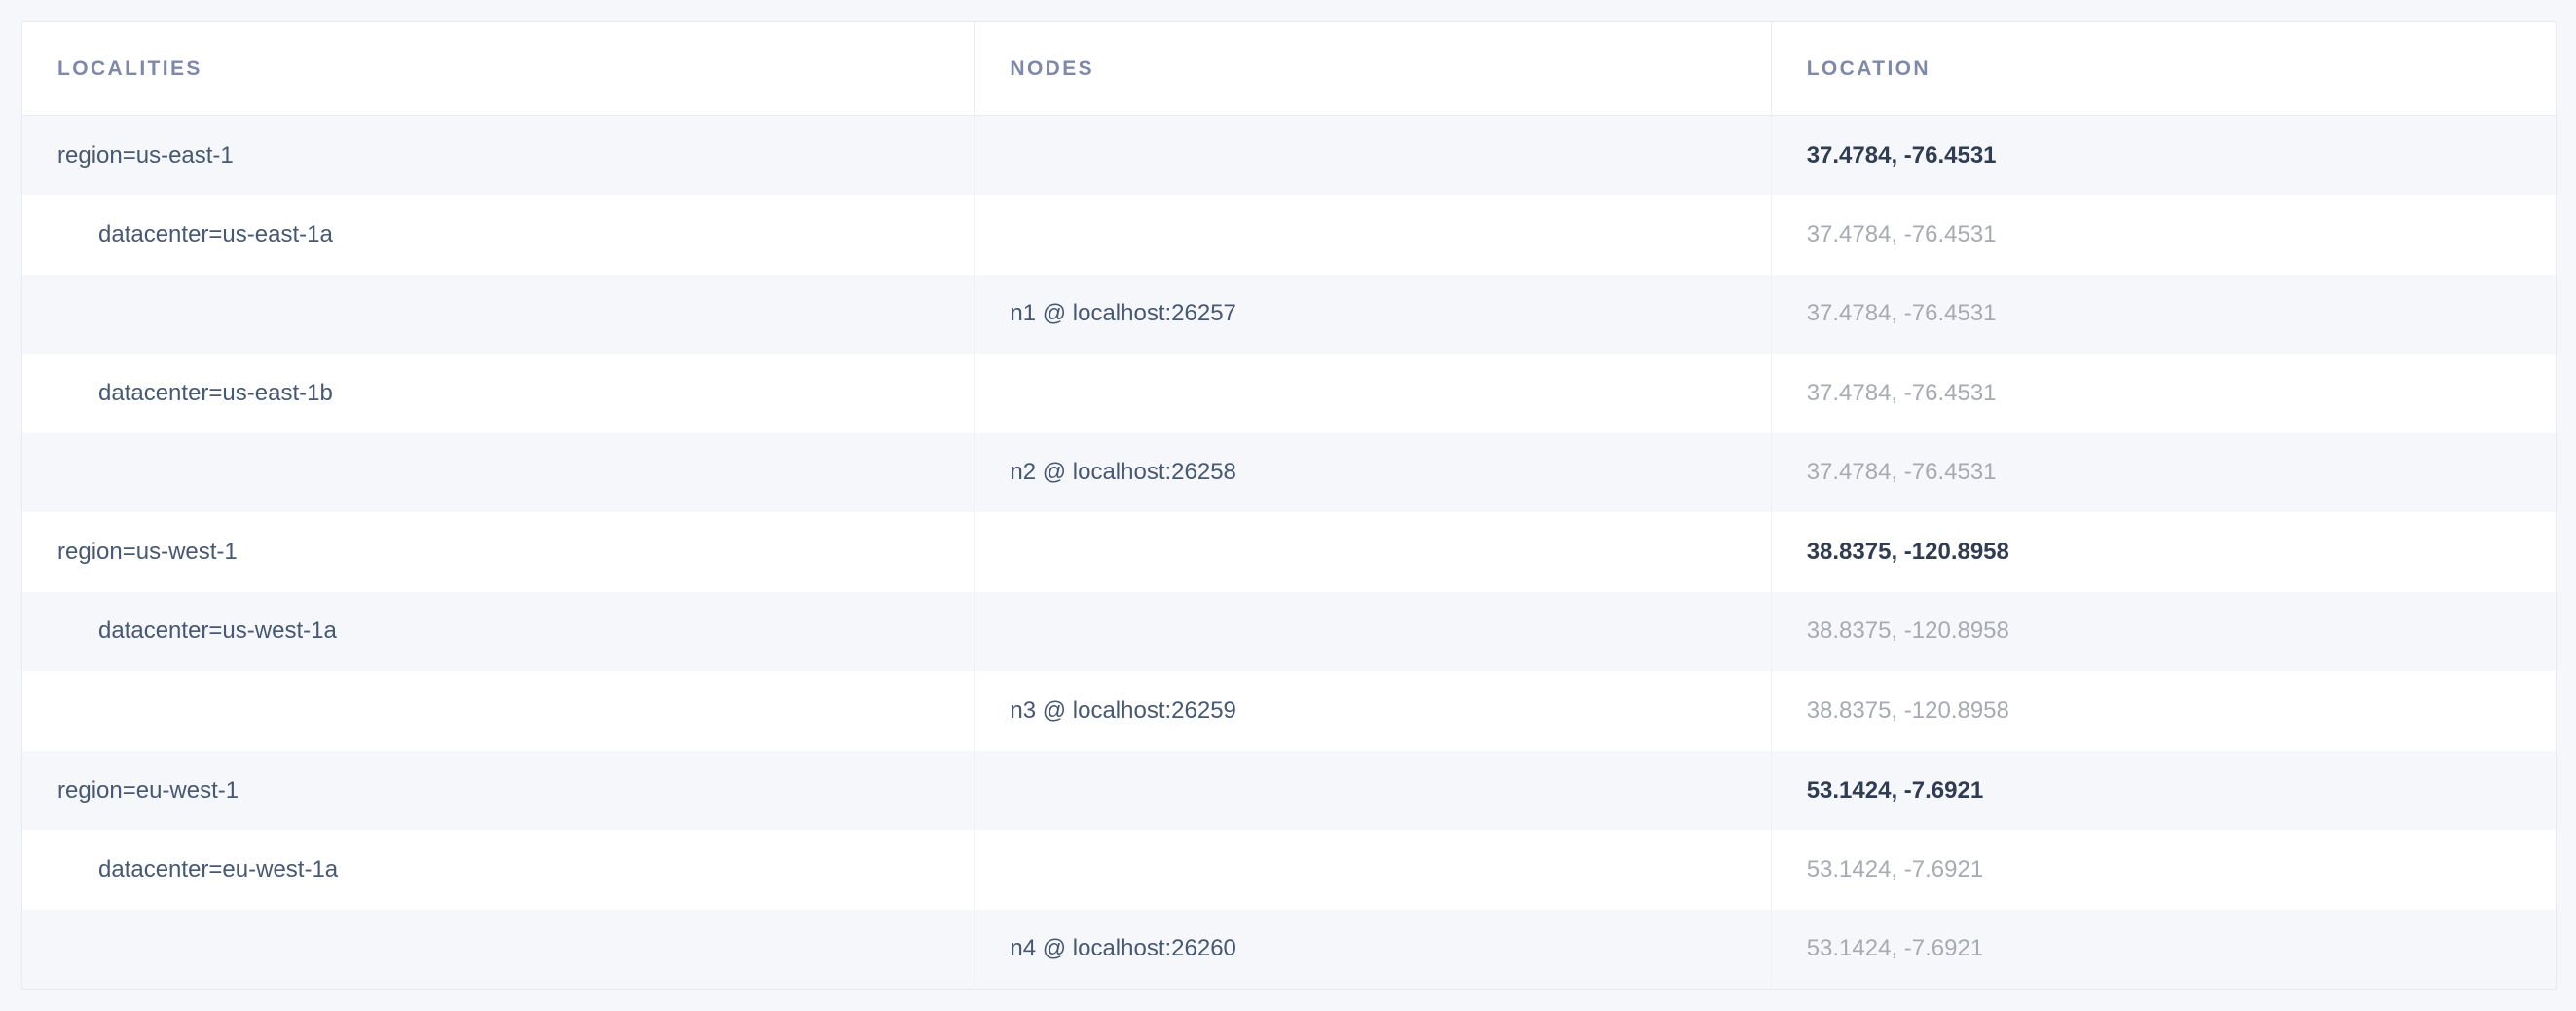 The height and width of the screenshot is (1011, 2576). What do you see at coordinates (1123, 948) in the screenshot?
I see `node-label: n4 @ localhost:26260` at bounding box center [1123, 948].